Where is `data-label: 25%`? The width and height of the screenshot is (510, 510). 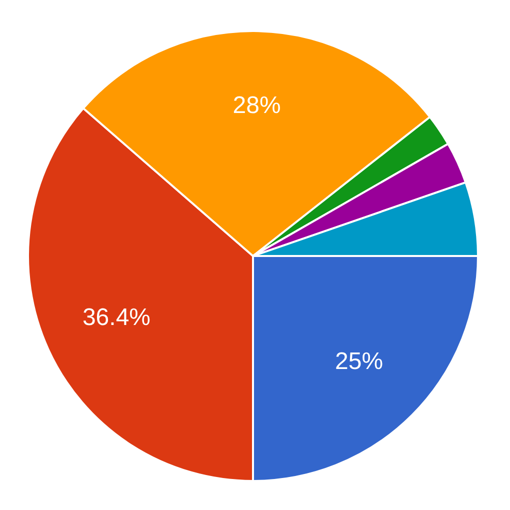 data-label: 25% is located at coordinates (359, 362).